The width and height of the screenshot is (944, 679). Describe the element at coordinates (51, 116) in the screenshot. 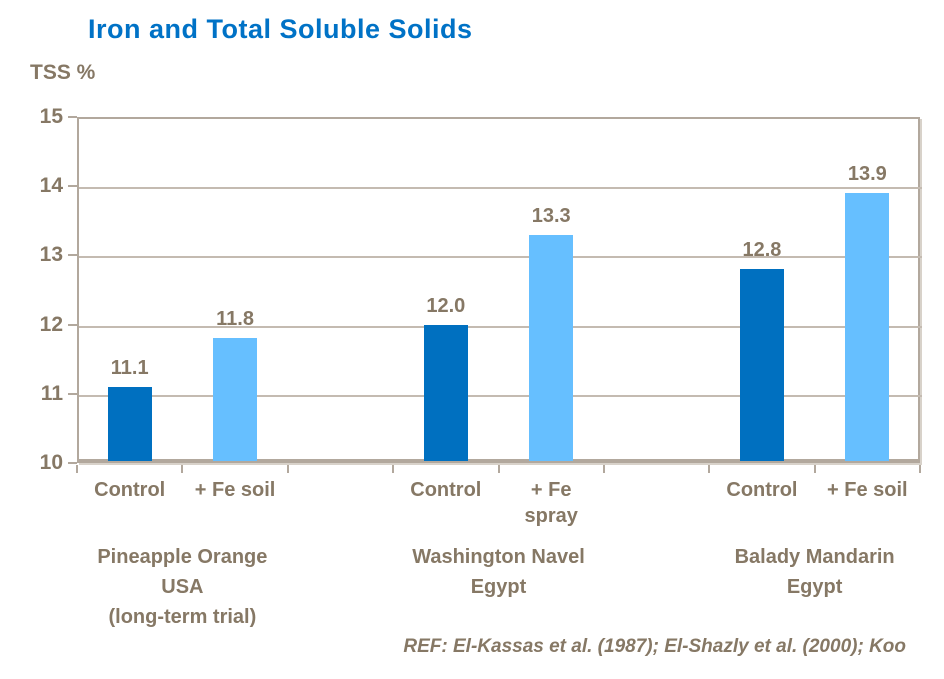

I see `y-tick-label-15: 15` at that location.